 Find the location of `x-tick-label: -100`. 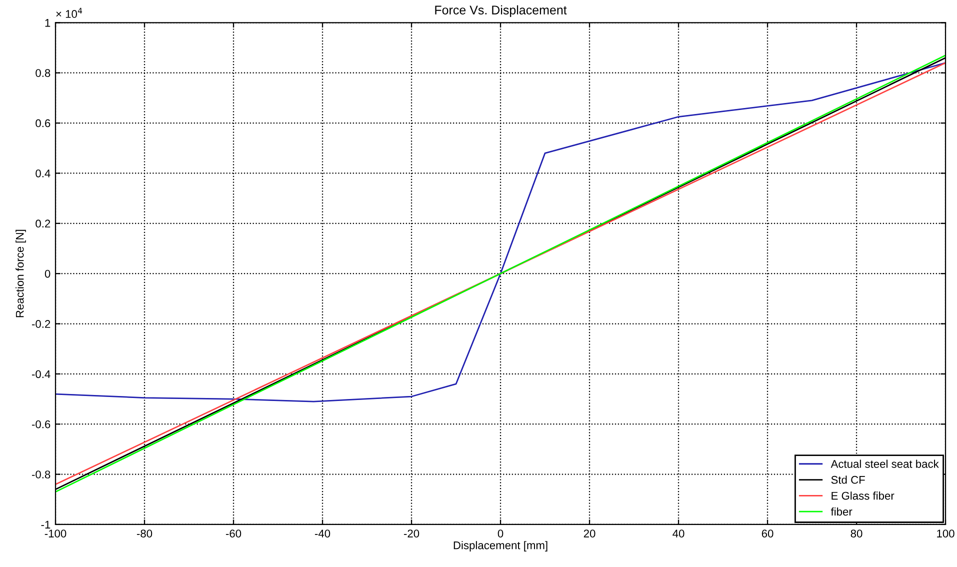

x-tick-label: -100 is located at coordinates (55, 534).